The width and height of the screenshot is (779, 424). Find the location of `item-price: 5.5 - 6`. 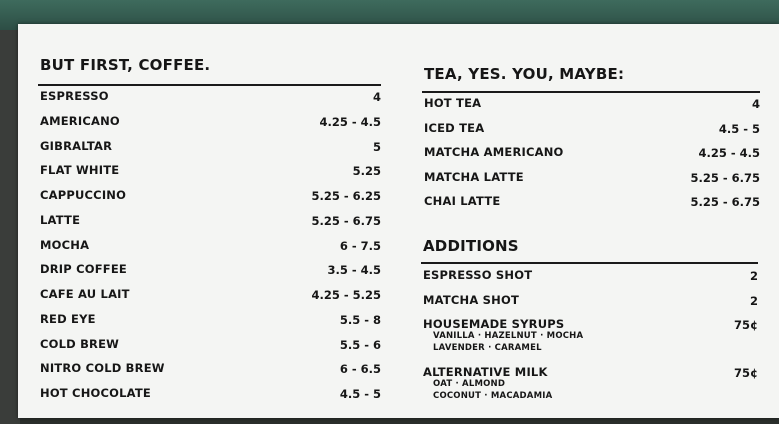

item-price: 5.5 - 6 is located at coordinates (360, 344).